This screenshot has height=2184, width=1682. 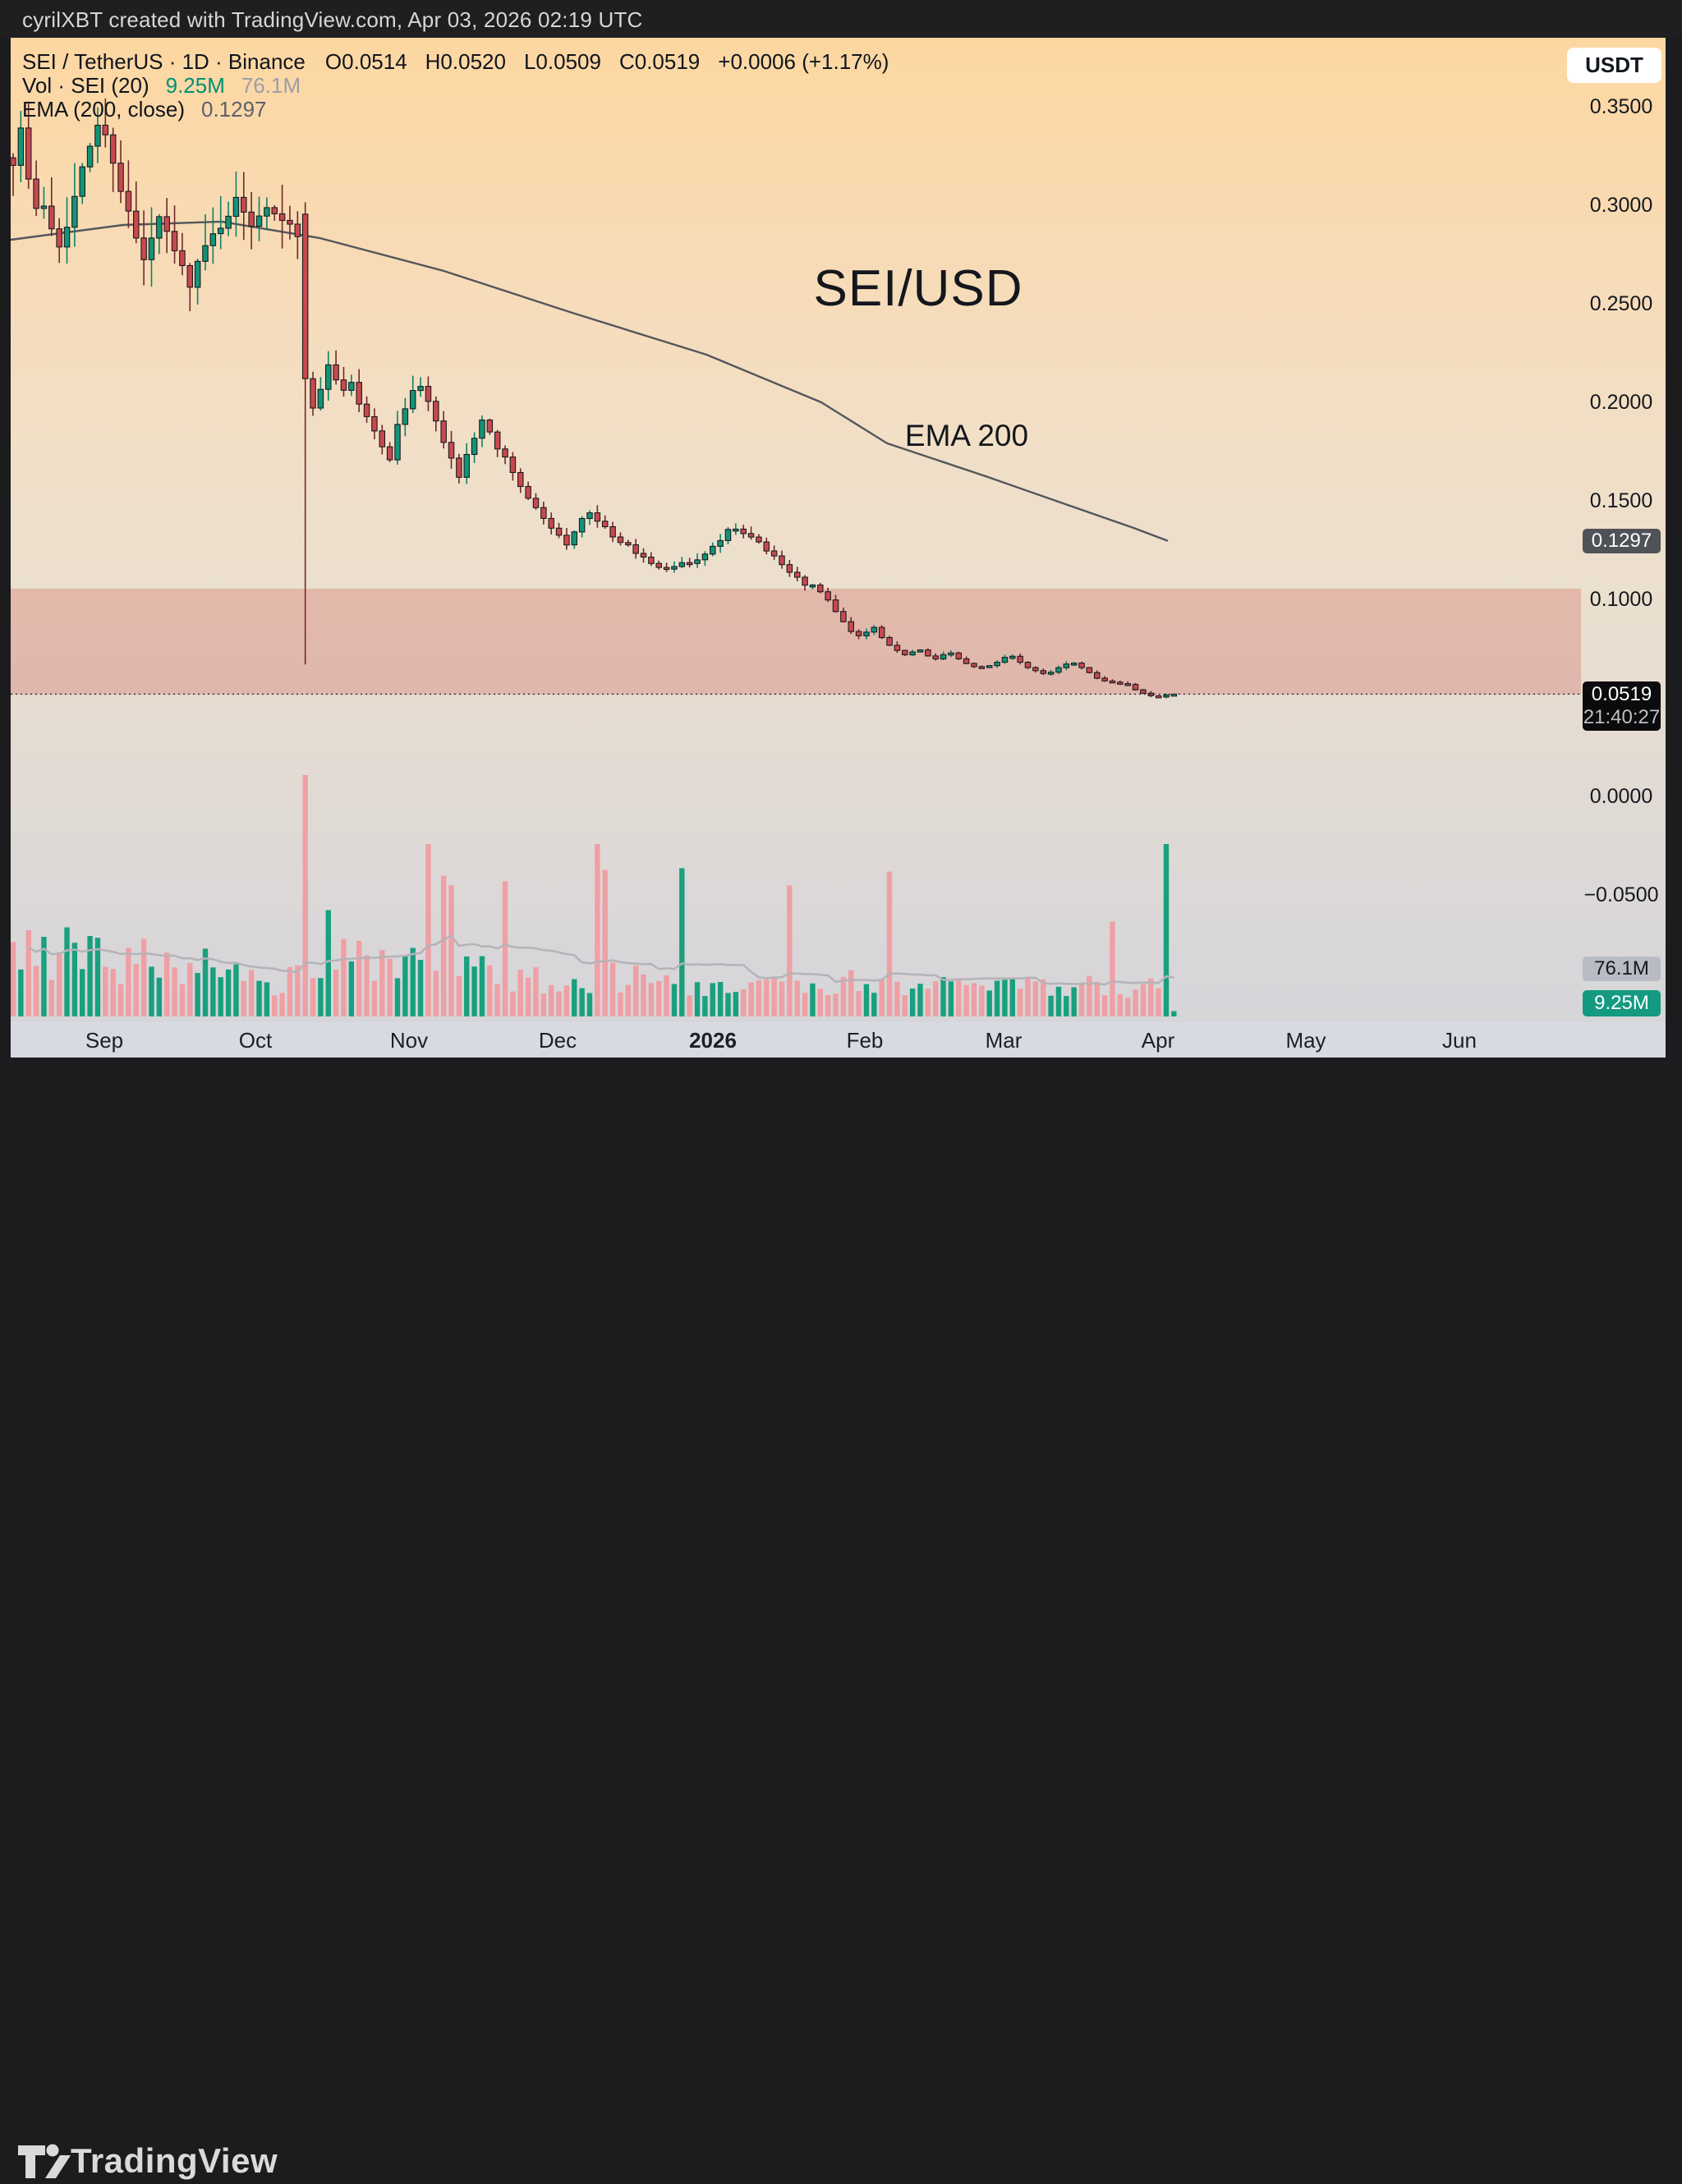 I want to click on bar-countdown: 21:40:27, so click(x=1622, y=717).